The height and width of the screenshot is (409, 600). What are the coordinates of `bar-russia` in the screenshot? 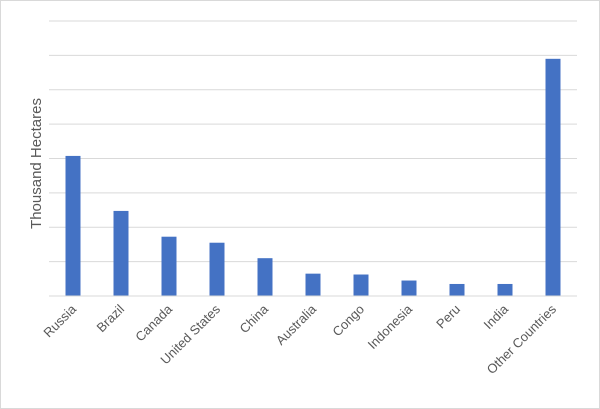 It's located at (73, 225).